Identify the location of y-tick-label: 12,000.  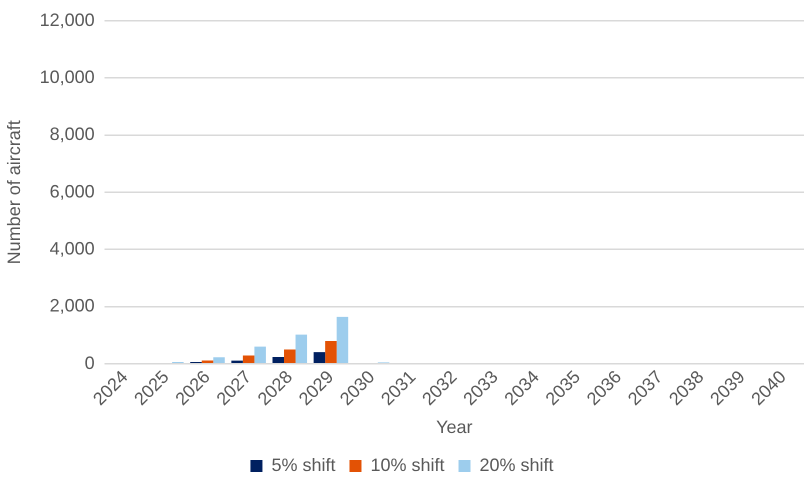
(67, 20).